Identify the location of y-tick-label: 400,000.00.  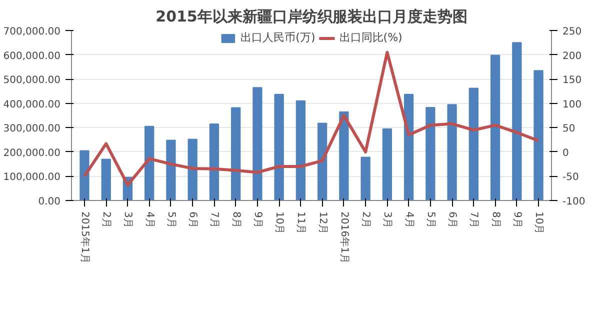
(32, 104).